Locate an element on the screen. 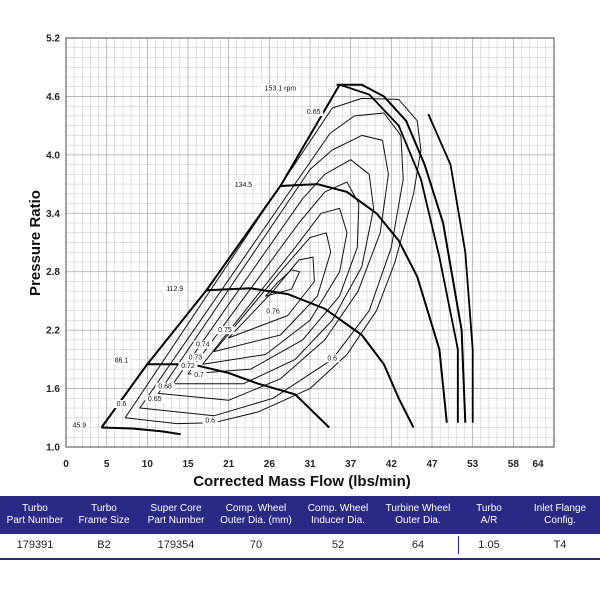  spec-header-text: Super Core is located at coordinates (176, 508).